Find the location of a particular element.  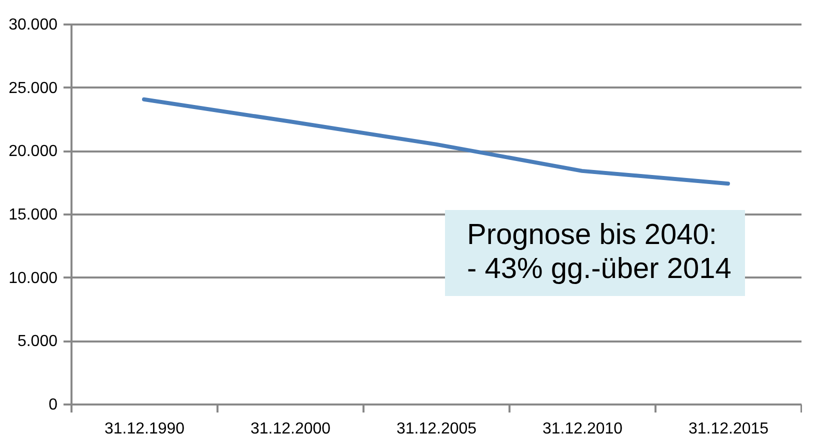

y-tick-label: 10.000 is located at coordinates (33, 278).